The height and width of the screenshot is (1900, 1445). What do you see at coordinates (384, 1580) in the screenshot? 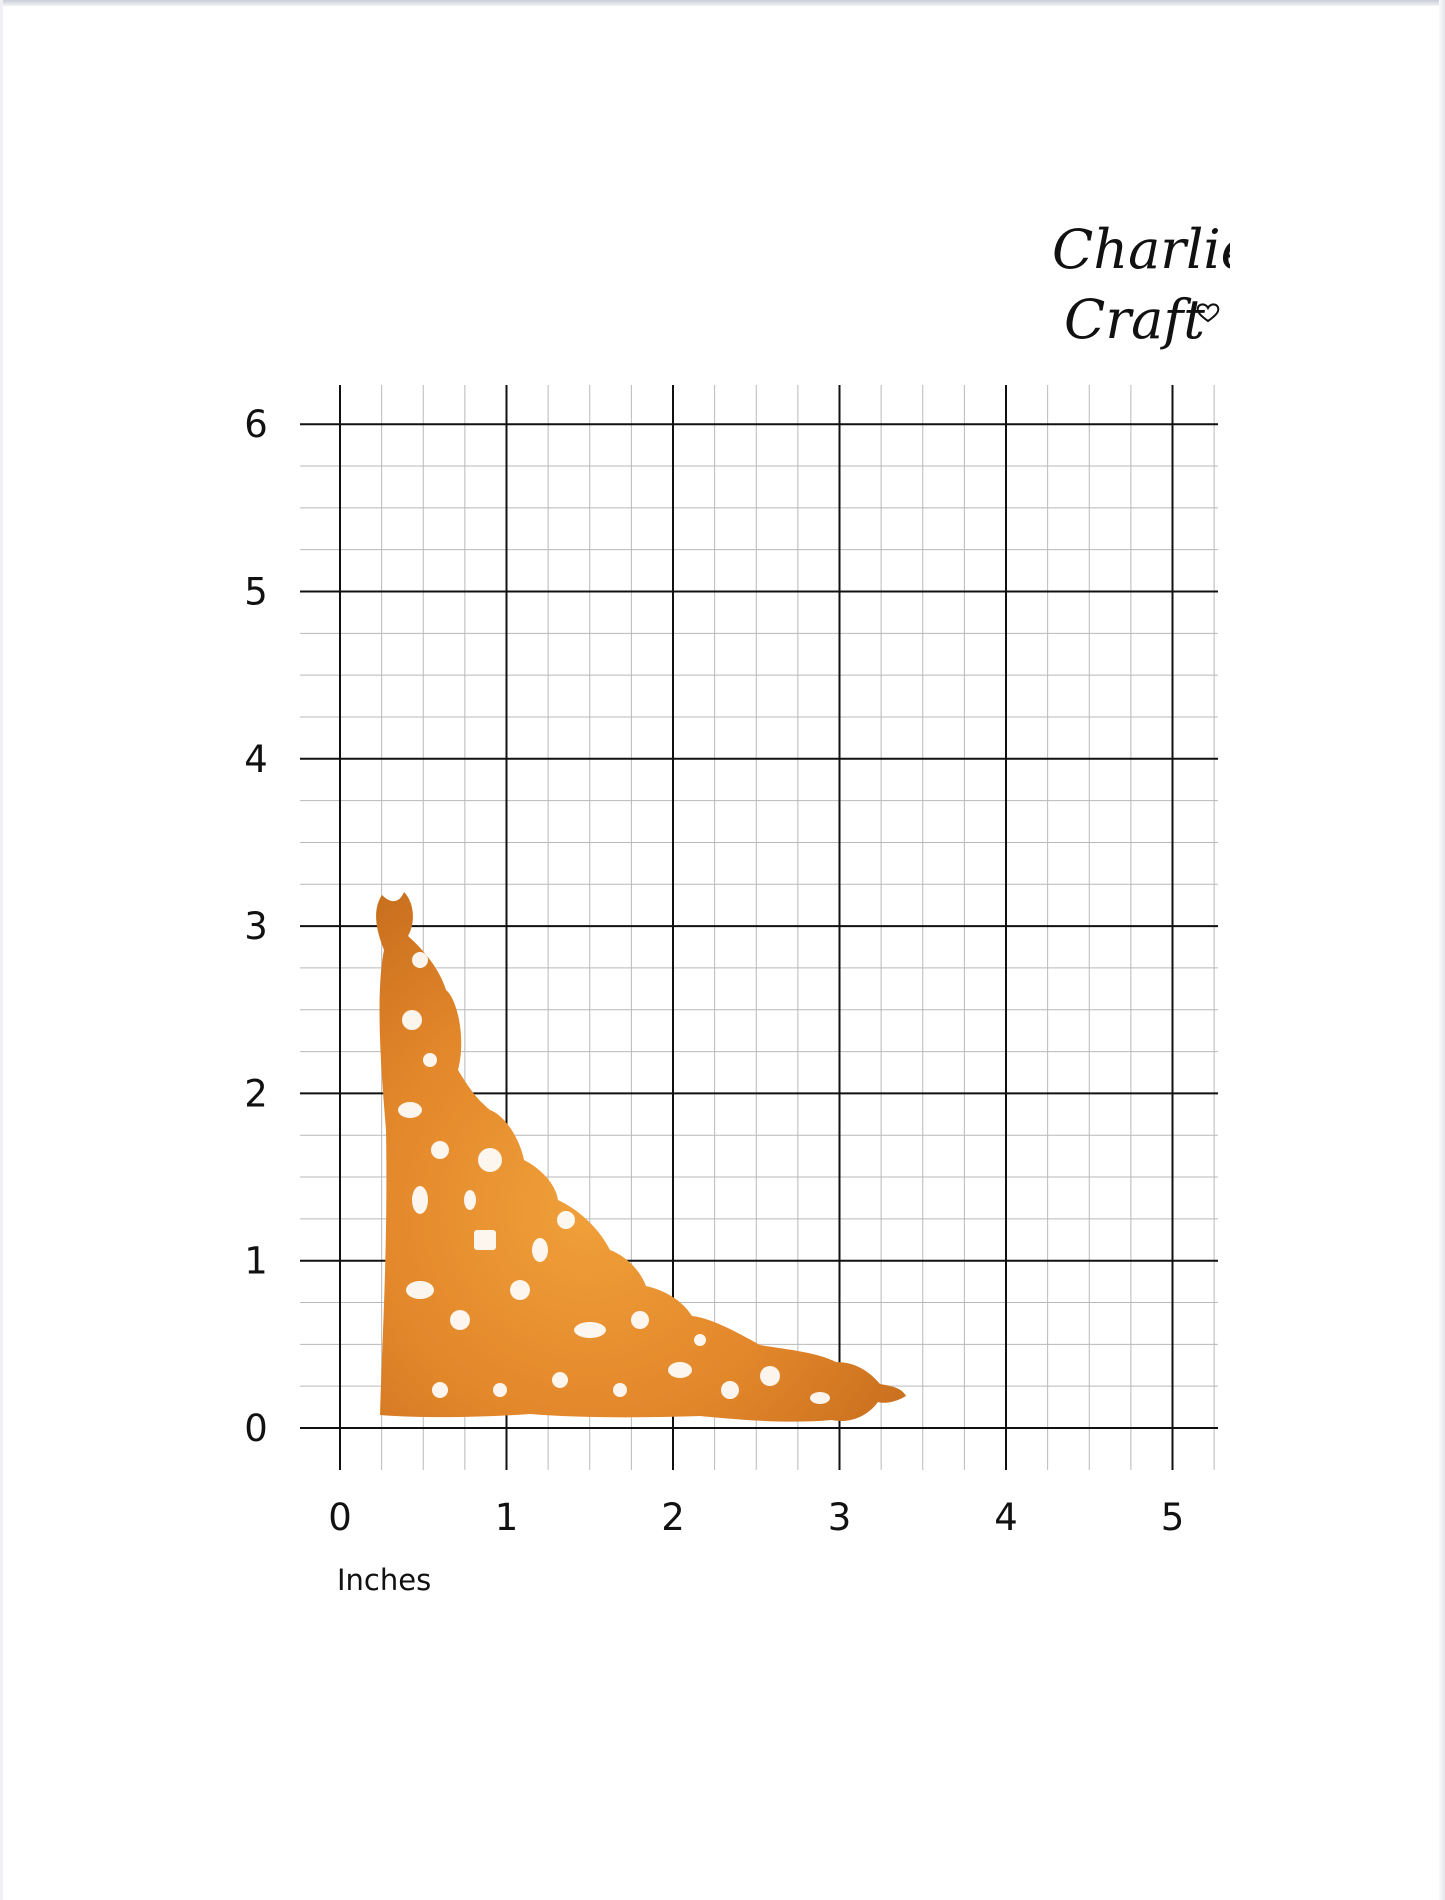
I see `x-axis-unit-label: Inches` at bounding box center [384, 1580].